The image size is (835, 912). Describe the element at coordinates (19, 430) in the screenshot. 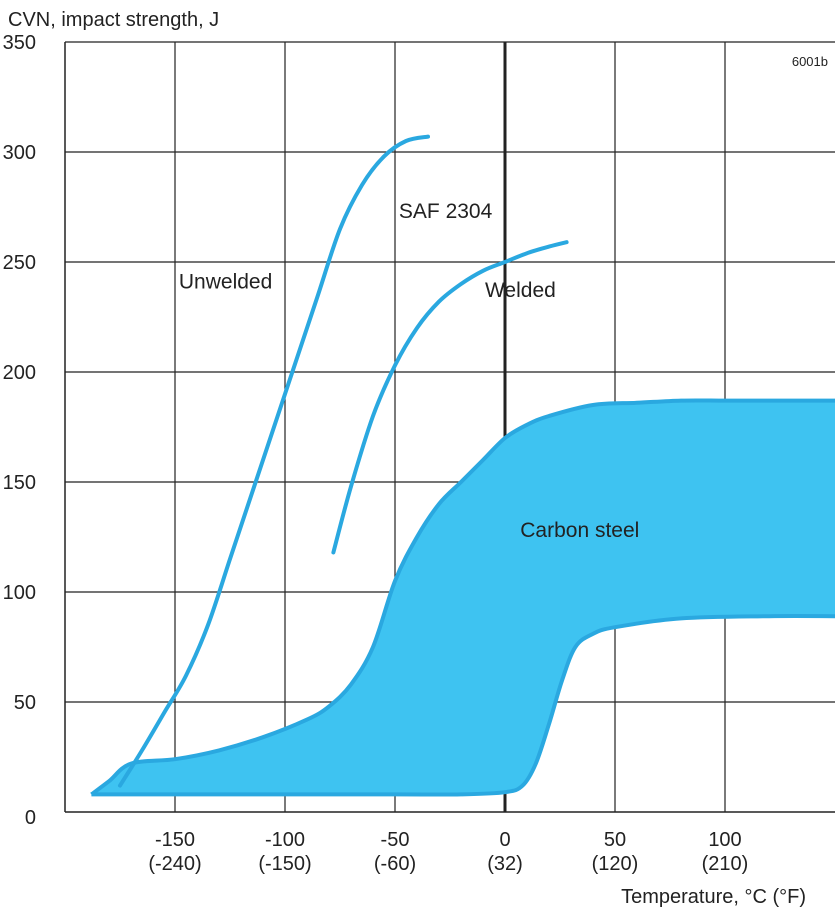

I see `y-tick-labels: 0 50 100 150 200 250 300 350` at that location.